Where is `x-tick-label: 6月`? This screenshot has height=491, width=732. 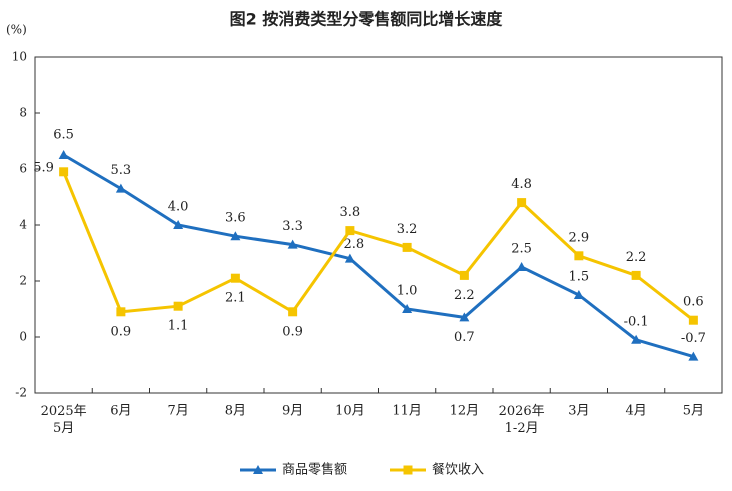
x-tick-label: 6月 is located at coordinates (120, 411).